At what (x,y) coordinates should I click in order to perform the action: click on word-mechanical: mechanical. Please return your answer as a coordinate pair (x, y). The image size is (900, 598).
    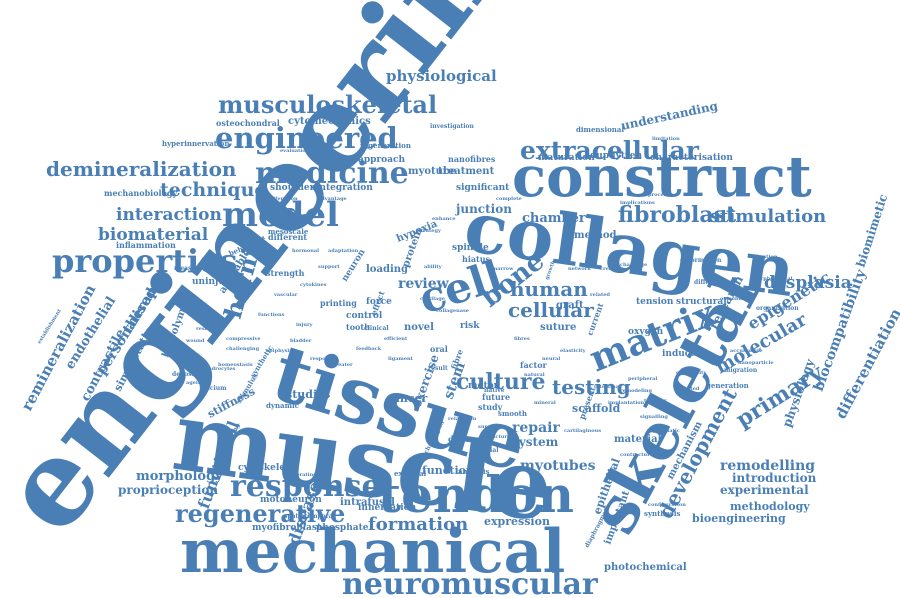
    Looking at the image, I should click on (372, 552).